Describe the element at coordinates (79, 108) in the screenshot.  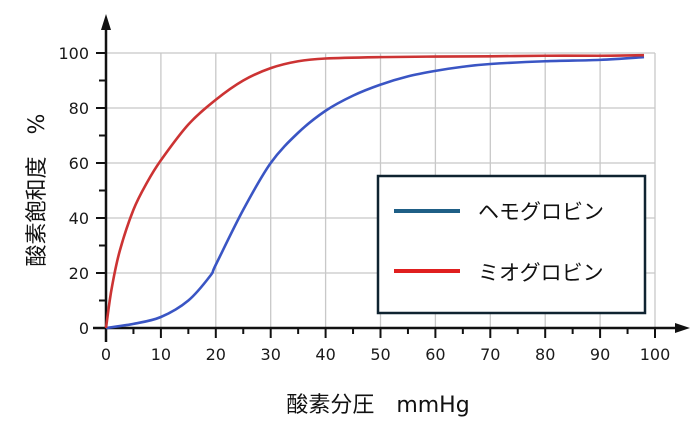
I see `y-tick-label: 80` at that location.